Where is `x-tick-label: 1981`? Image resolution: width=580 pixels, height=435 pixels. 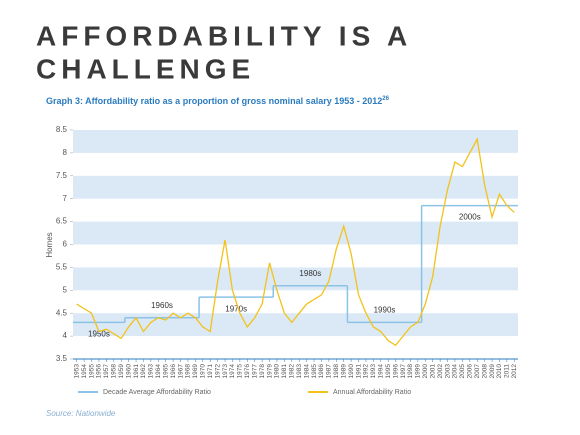 x-tick-label: 1981 is located at coordinates (284, 371).